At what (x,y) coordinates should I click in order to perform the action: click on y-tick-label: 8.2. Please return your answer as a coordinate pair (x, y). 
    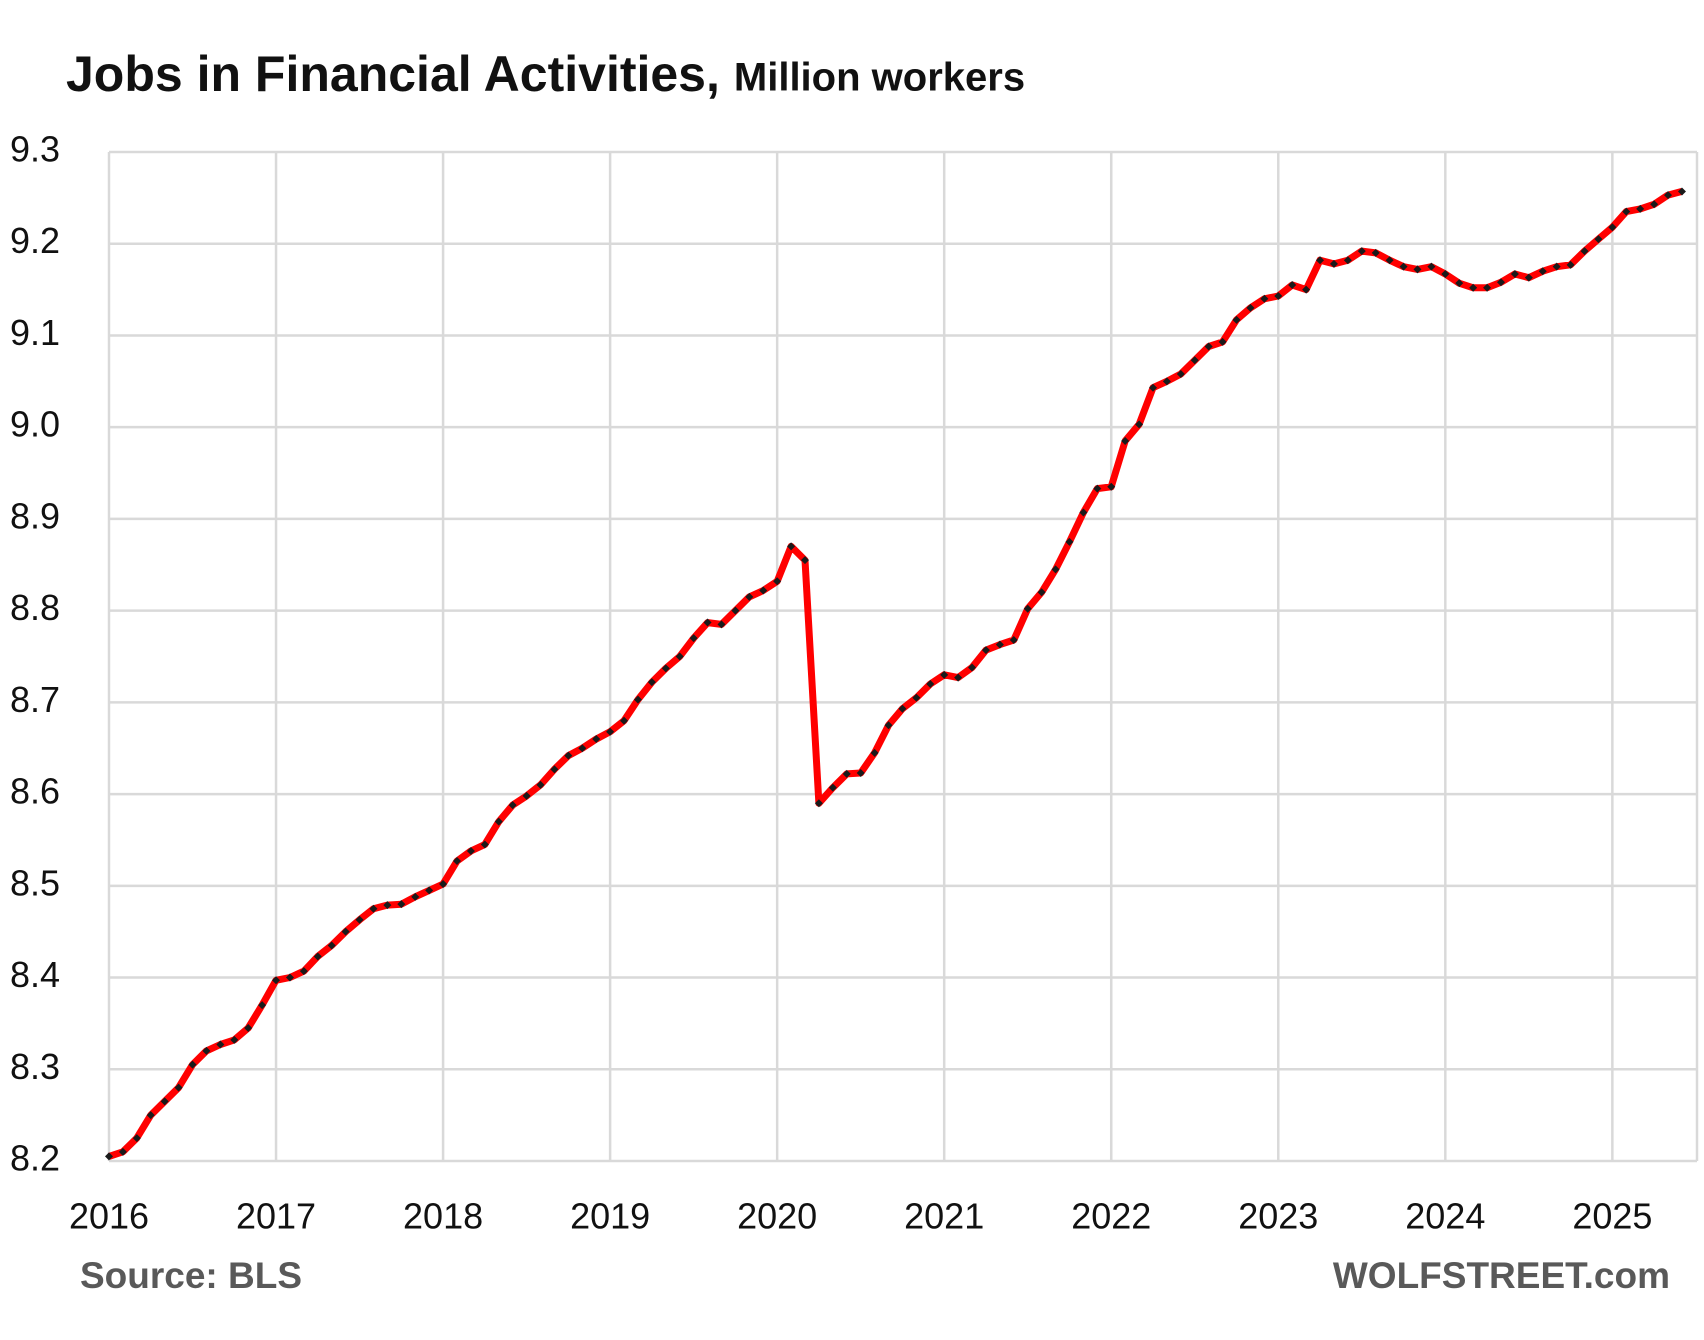
    Looking at the image, I should click on (35, 1158).